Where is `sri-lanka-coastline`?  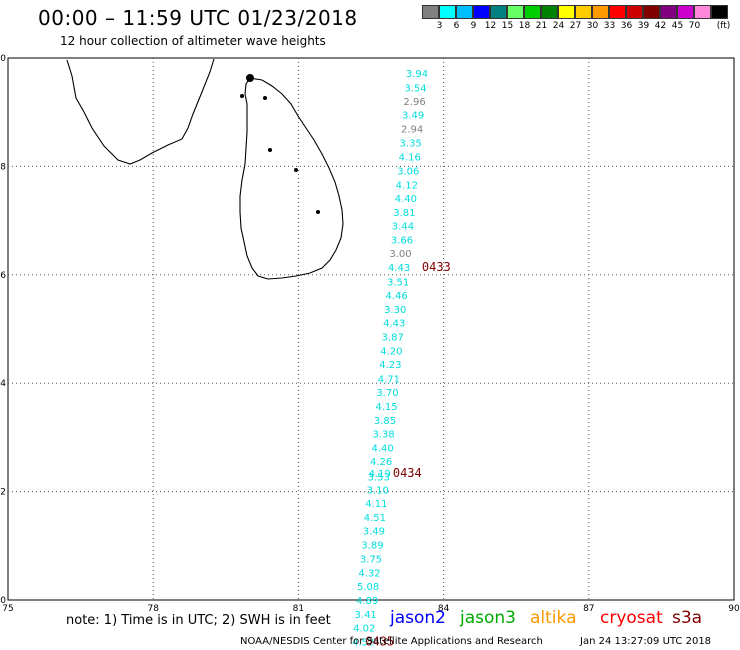
sri-lanka-coastline is located at coordinates (291, 177).